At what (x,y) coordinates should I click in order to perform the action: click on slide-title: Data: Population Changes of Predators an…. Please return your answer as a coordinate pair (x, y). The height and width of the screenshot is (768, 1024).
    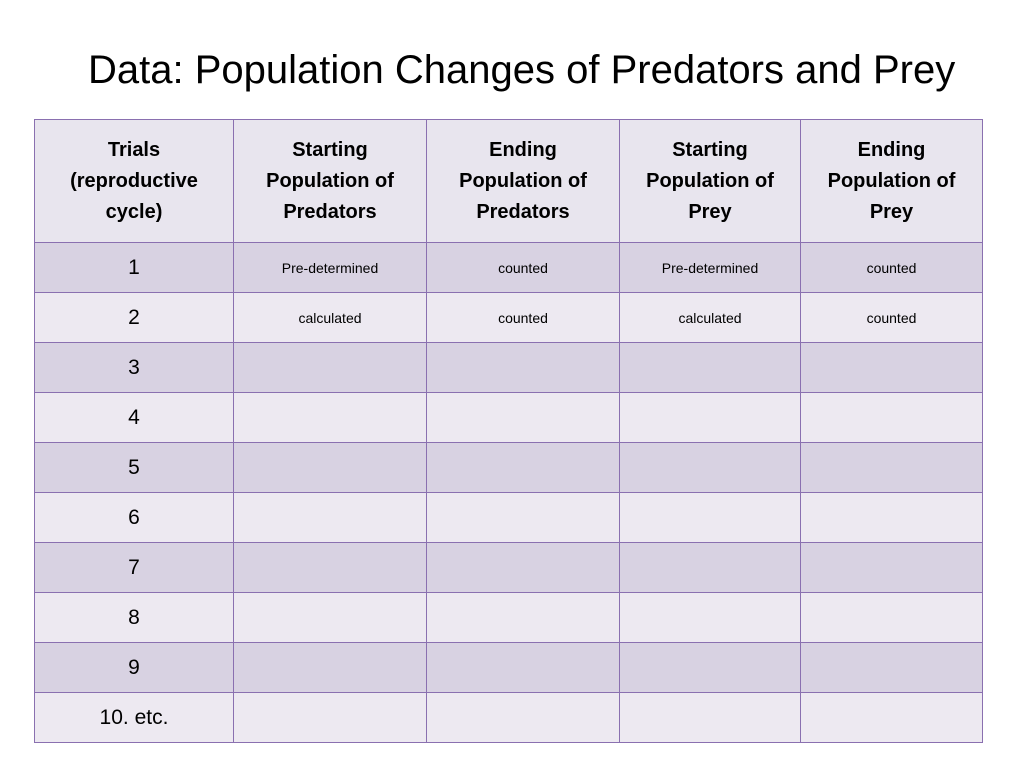
    Looking at the image, I should click on (522, 70).